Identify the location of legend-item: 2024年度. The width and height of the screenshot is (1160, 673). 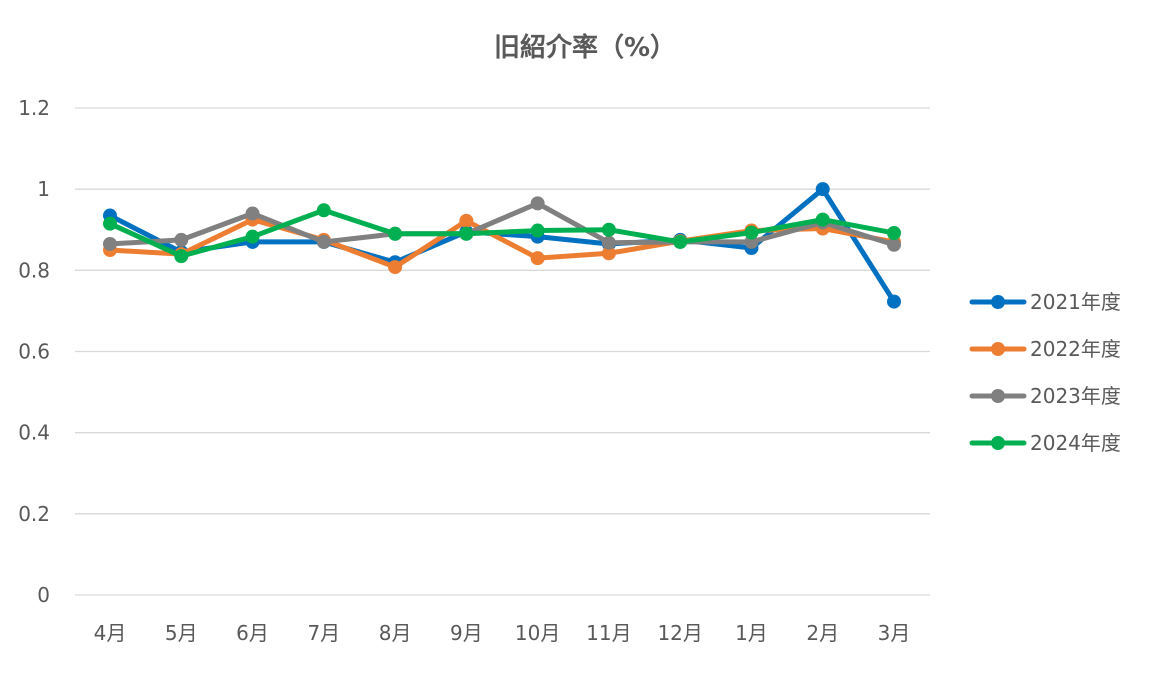
(1045, 443).